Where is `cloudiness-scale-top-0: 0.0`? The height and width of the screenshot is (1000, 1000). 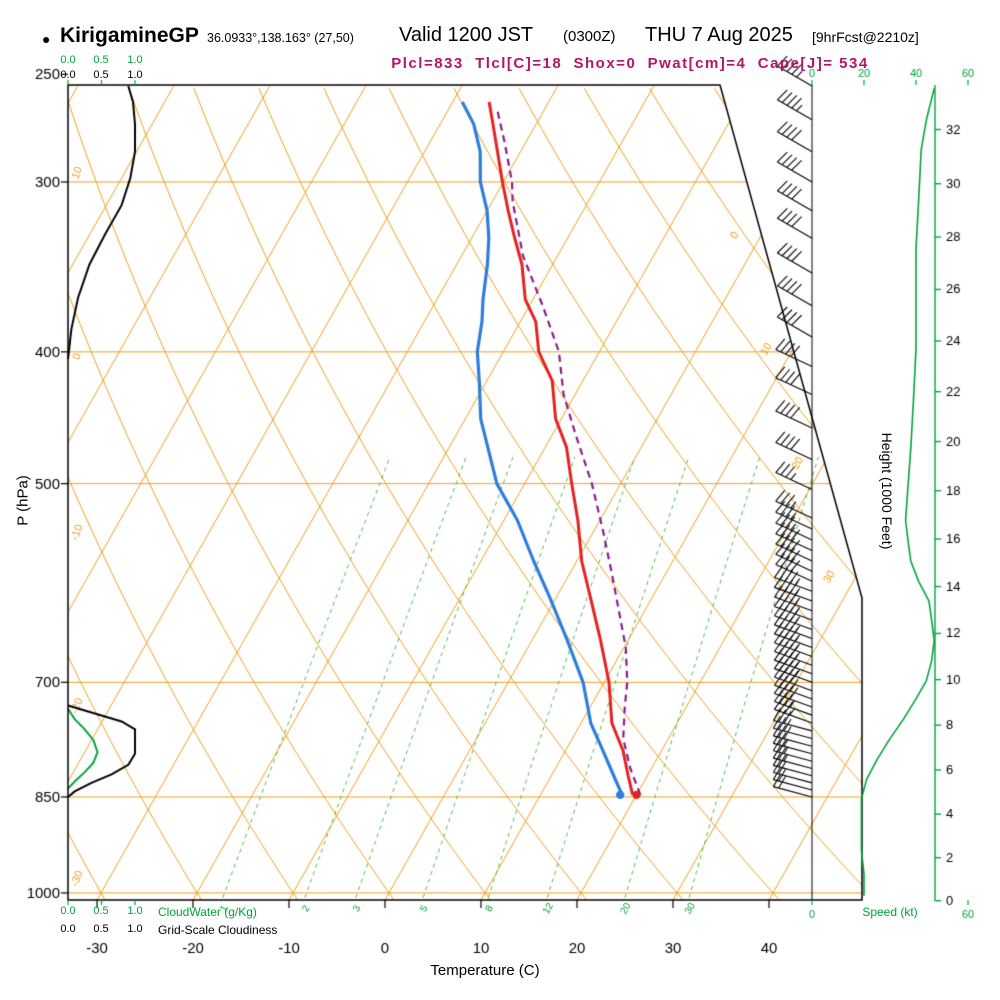
cloudiness-scale-top-0: 0.0 is located at coordinates (68, 75).